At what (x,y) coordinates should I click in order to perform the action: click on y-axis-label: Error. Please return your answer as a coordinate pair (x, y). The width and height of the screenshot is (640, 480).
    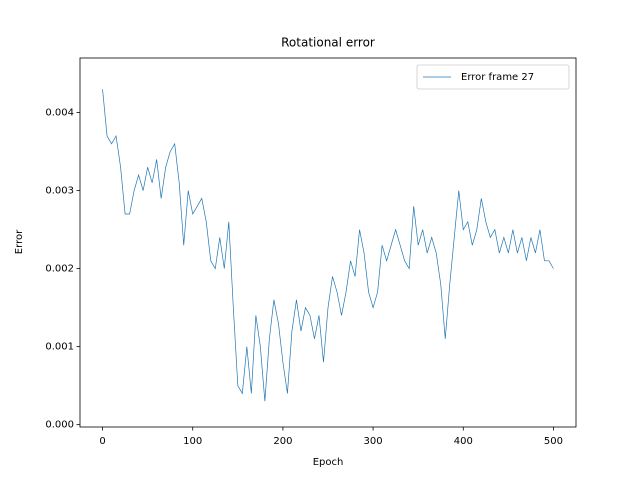
    Looking at the image, I should click on (19, 241).